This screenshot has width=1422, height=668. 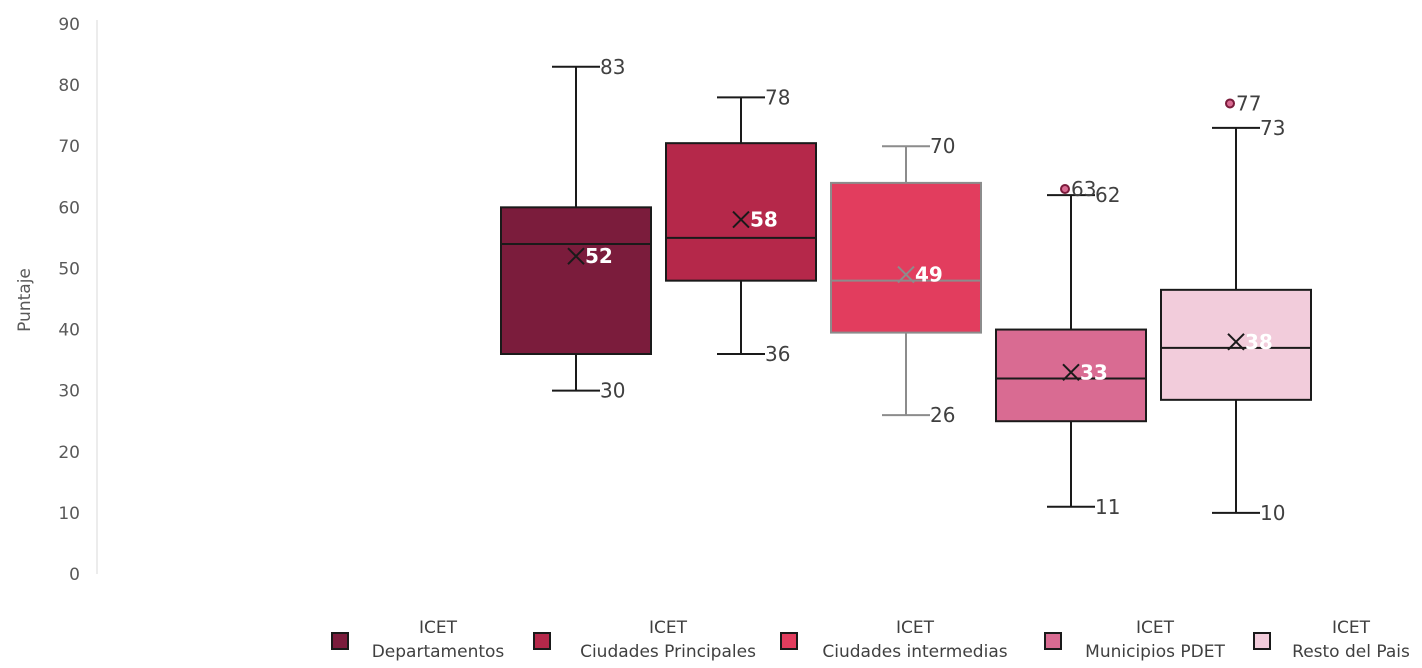 I want to click on box-group: 70 26 49, so click(x=906, y=280).